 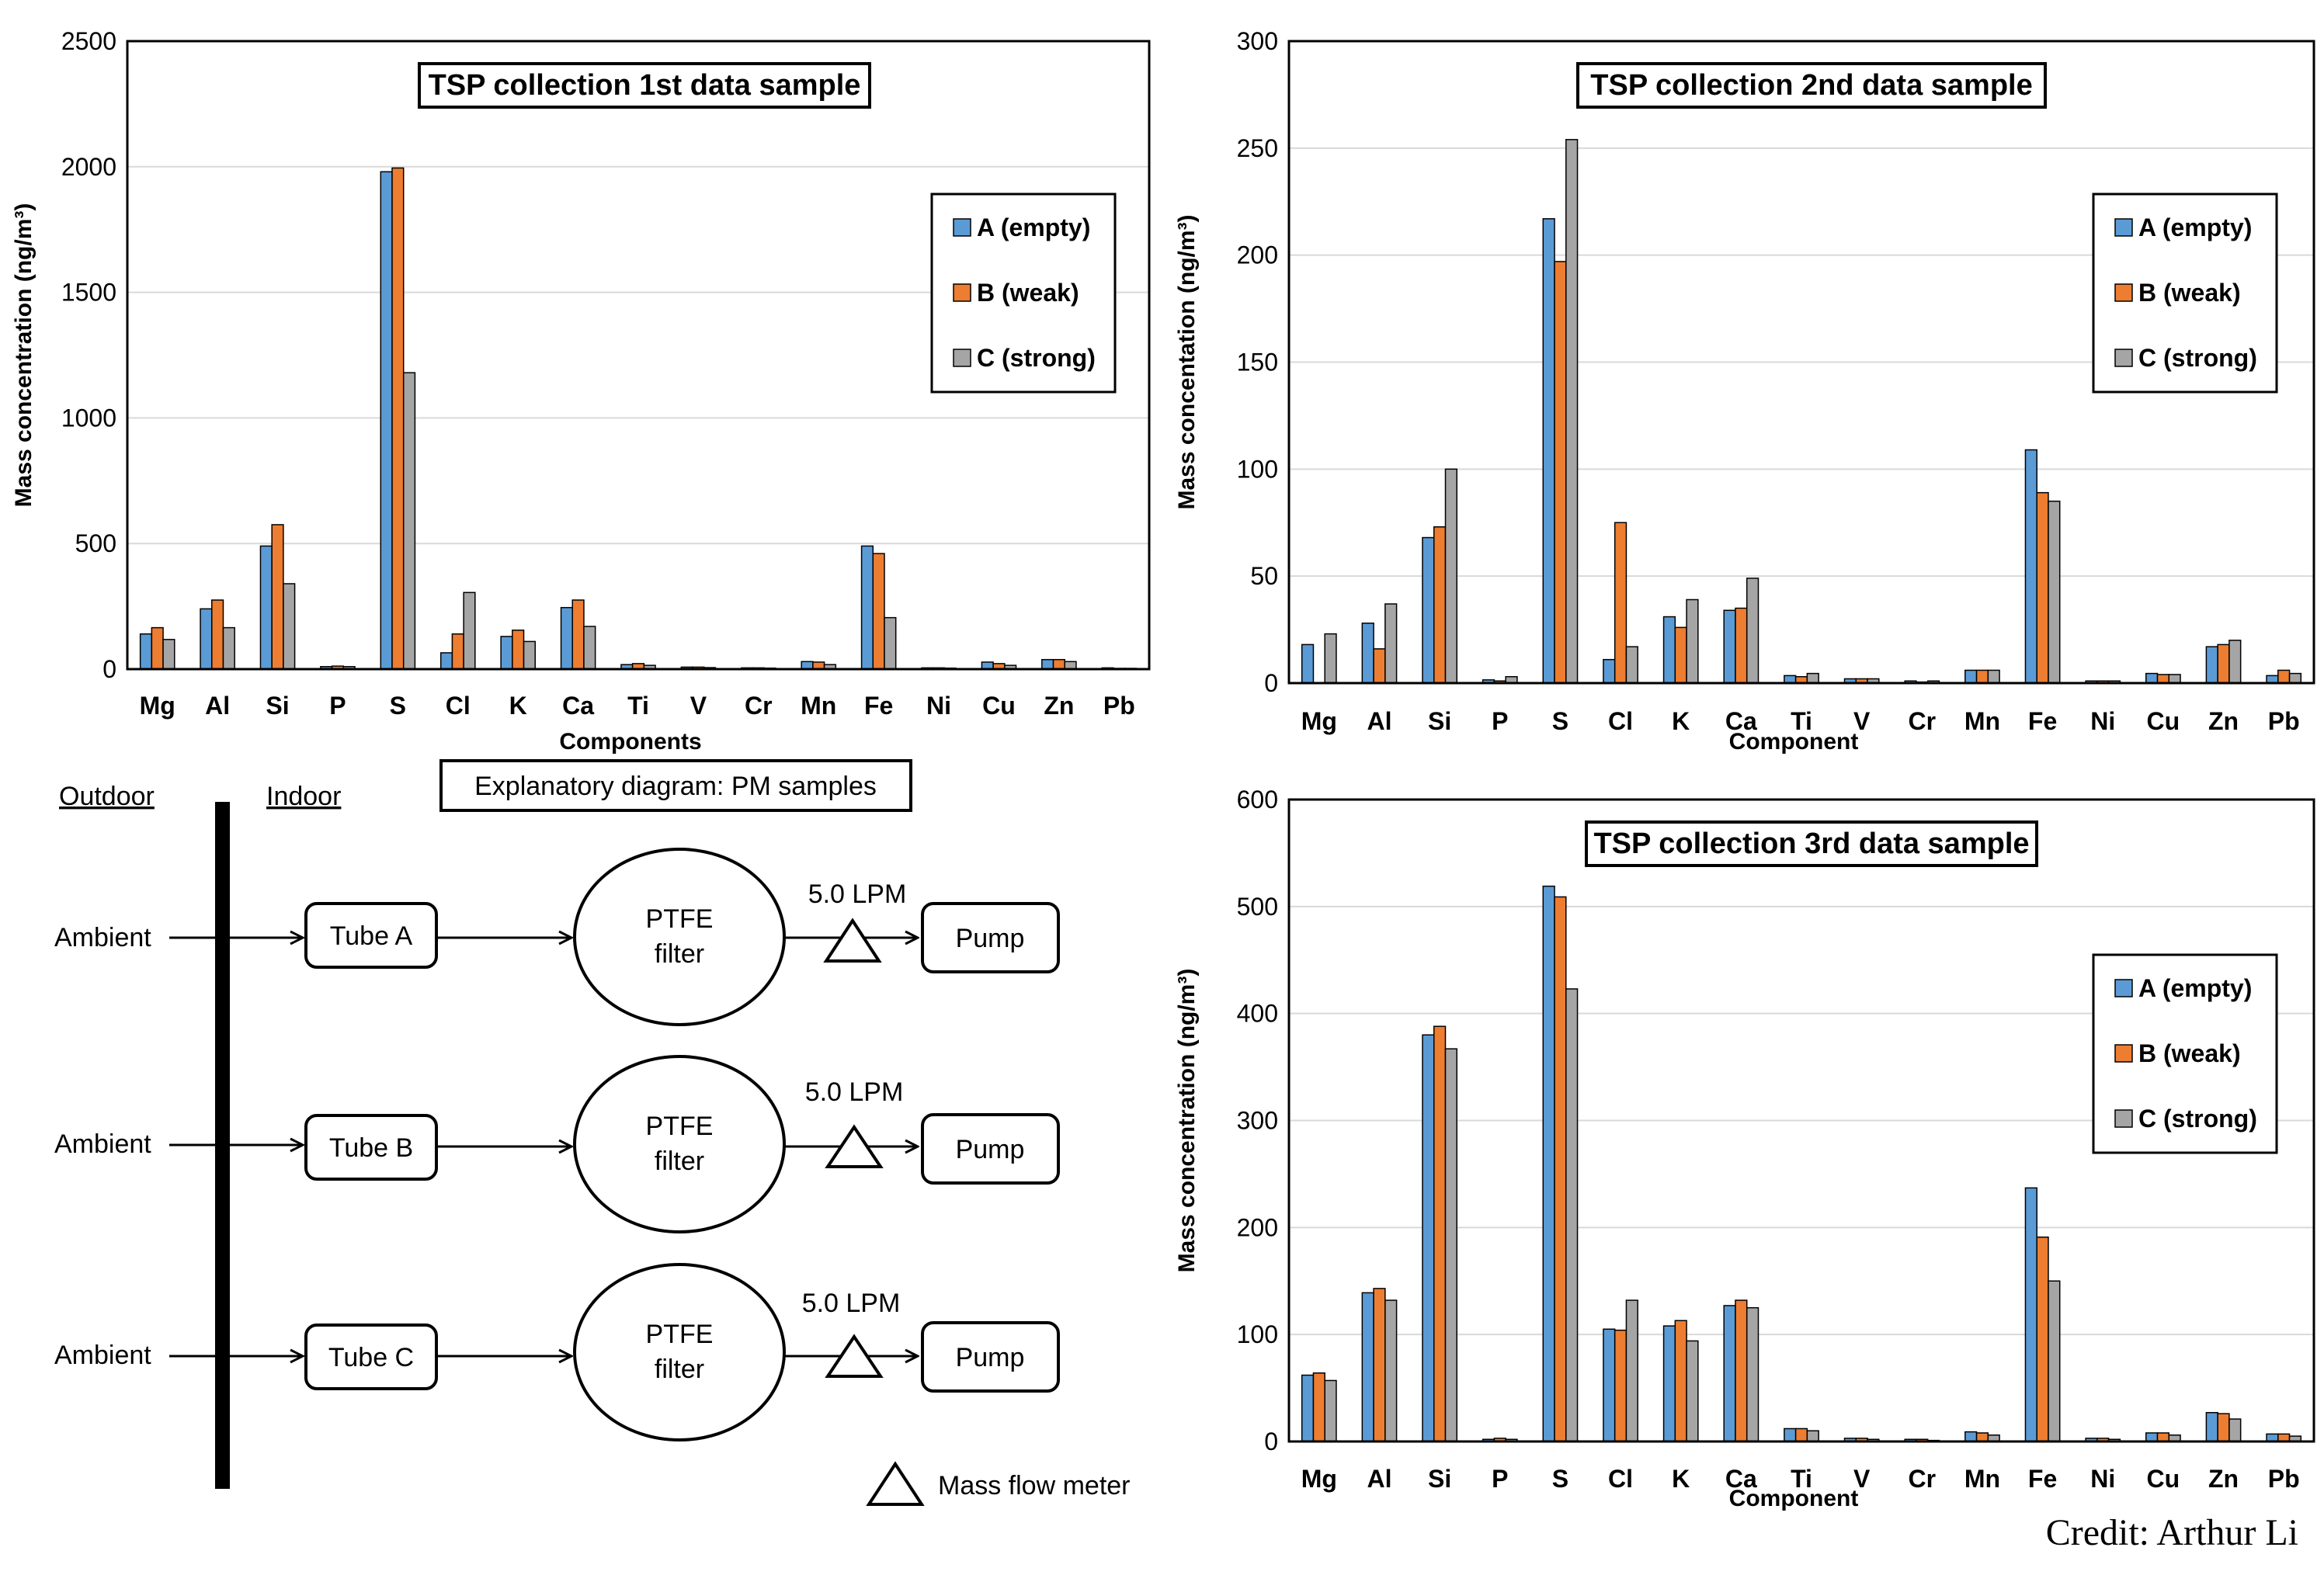 I want to click on chart-title: TSP collection 2nd data sample, so click(x=1811, y=85).